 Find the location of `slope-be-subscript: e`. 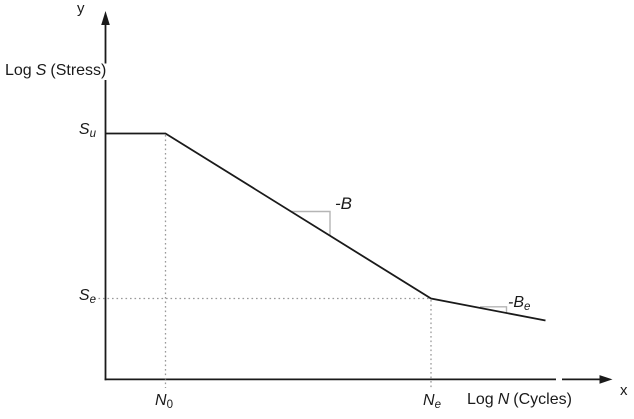

slope-be-subscript: e is located at coordinates (527, 306).